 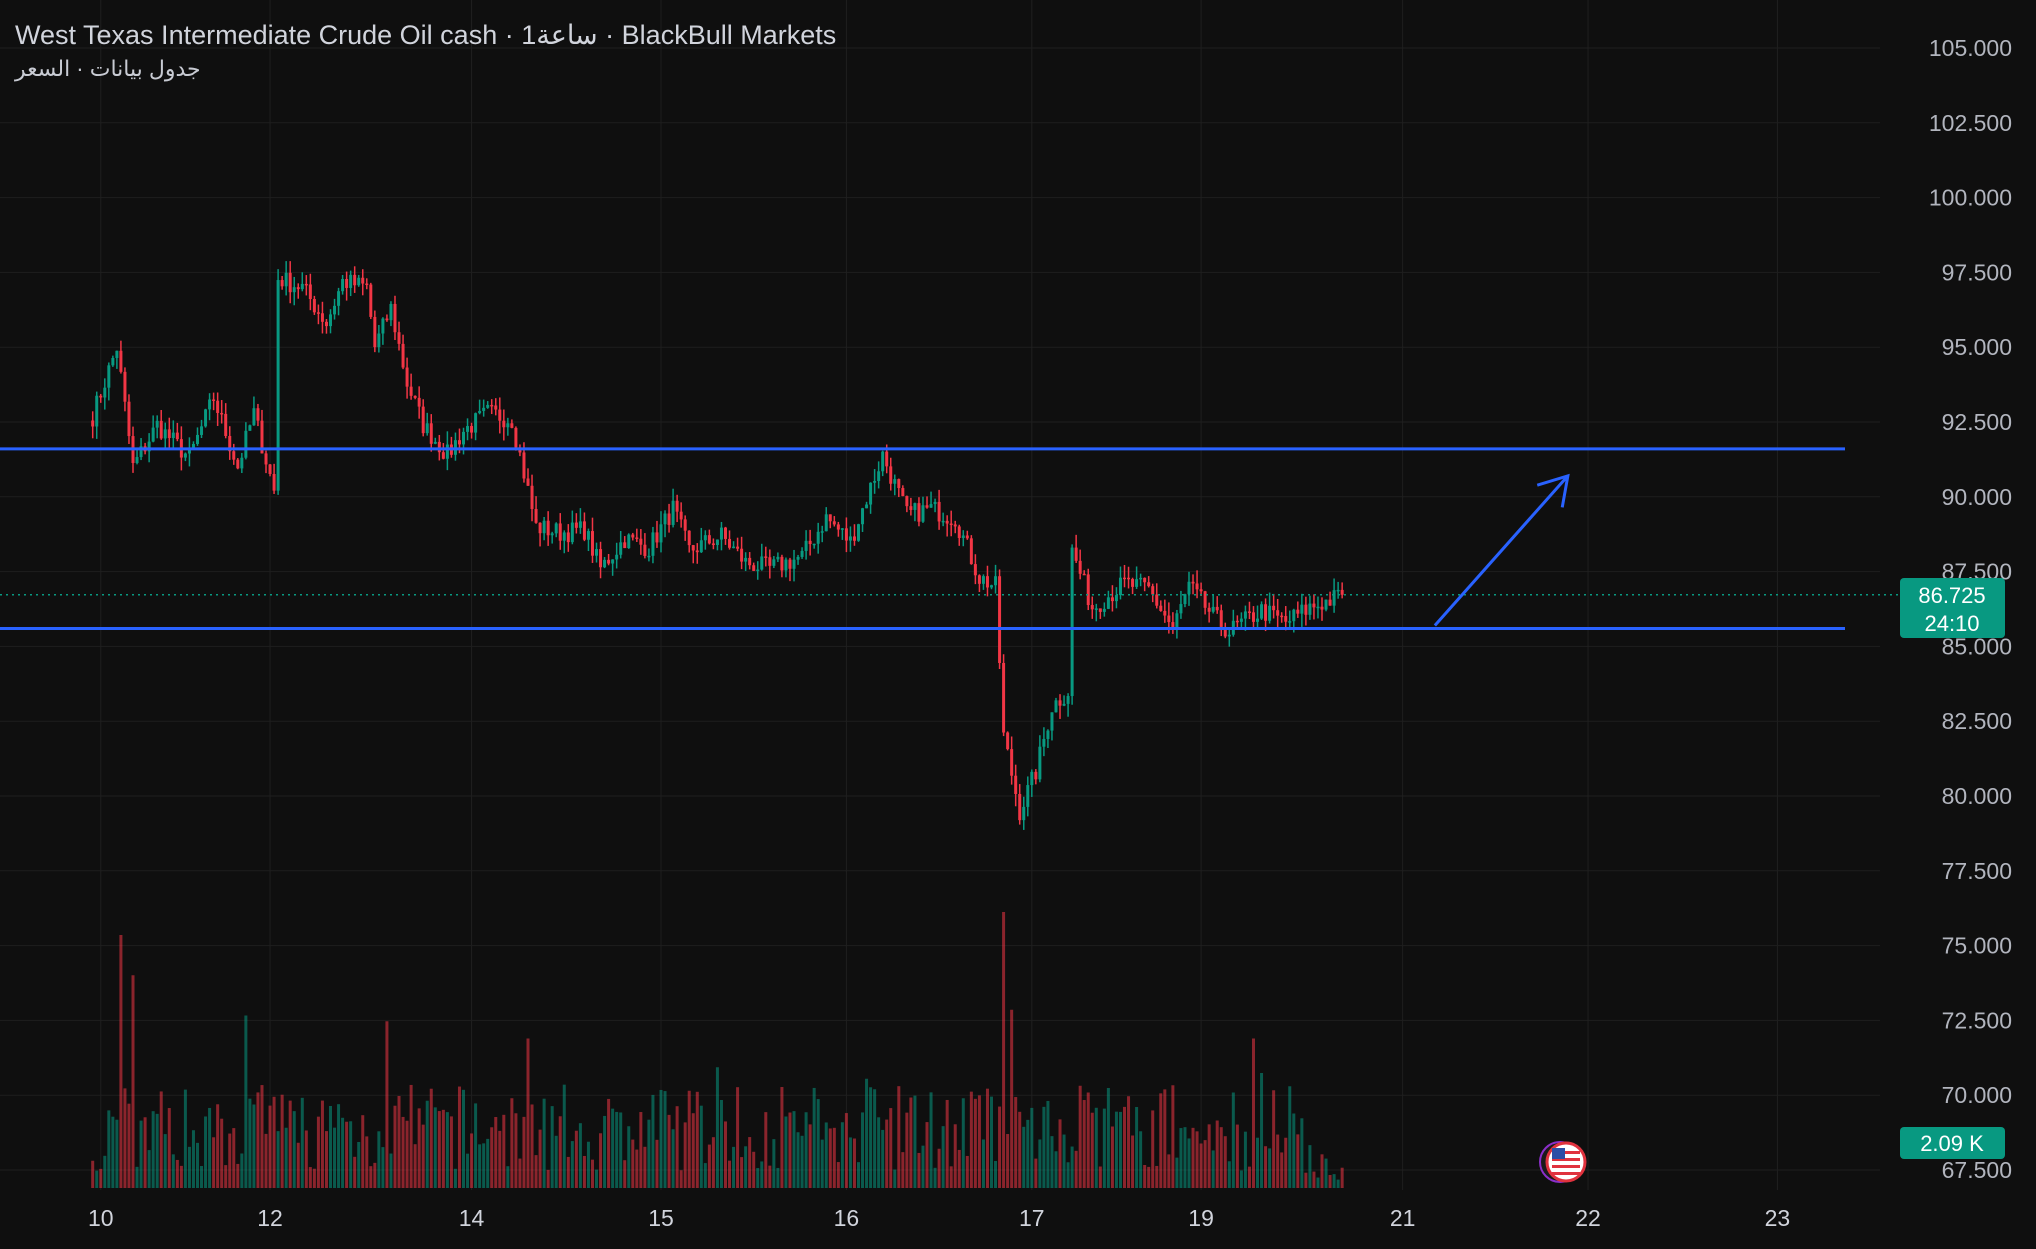 I want to click on time-axis: 10 12 14 15 16 17 19 21 22 23, so click(x=939, y=1218).